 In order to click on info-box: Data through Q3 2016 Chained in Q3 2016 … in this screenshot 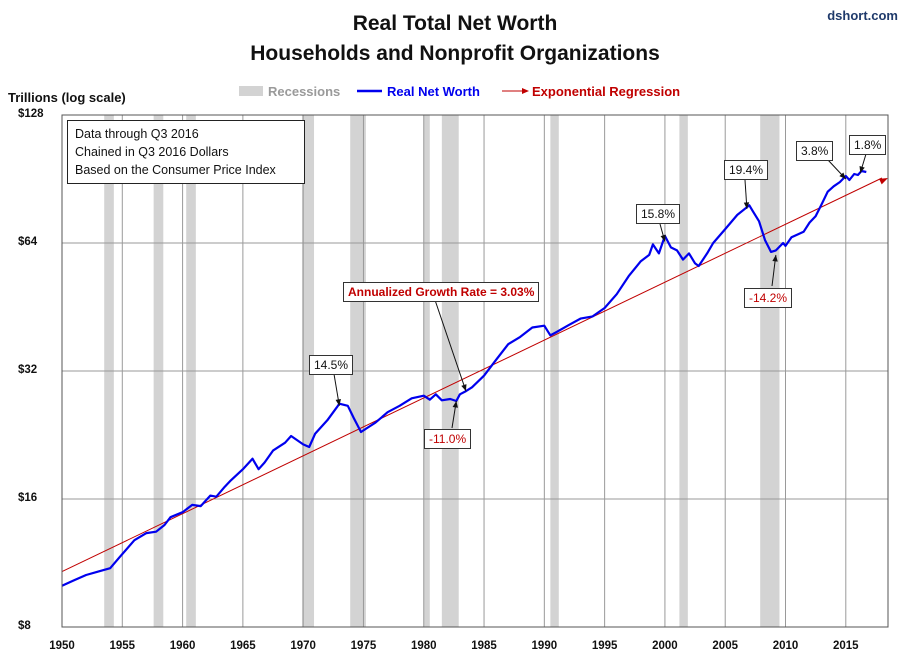, I will do `click(186, 152)`.